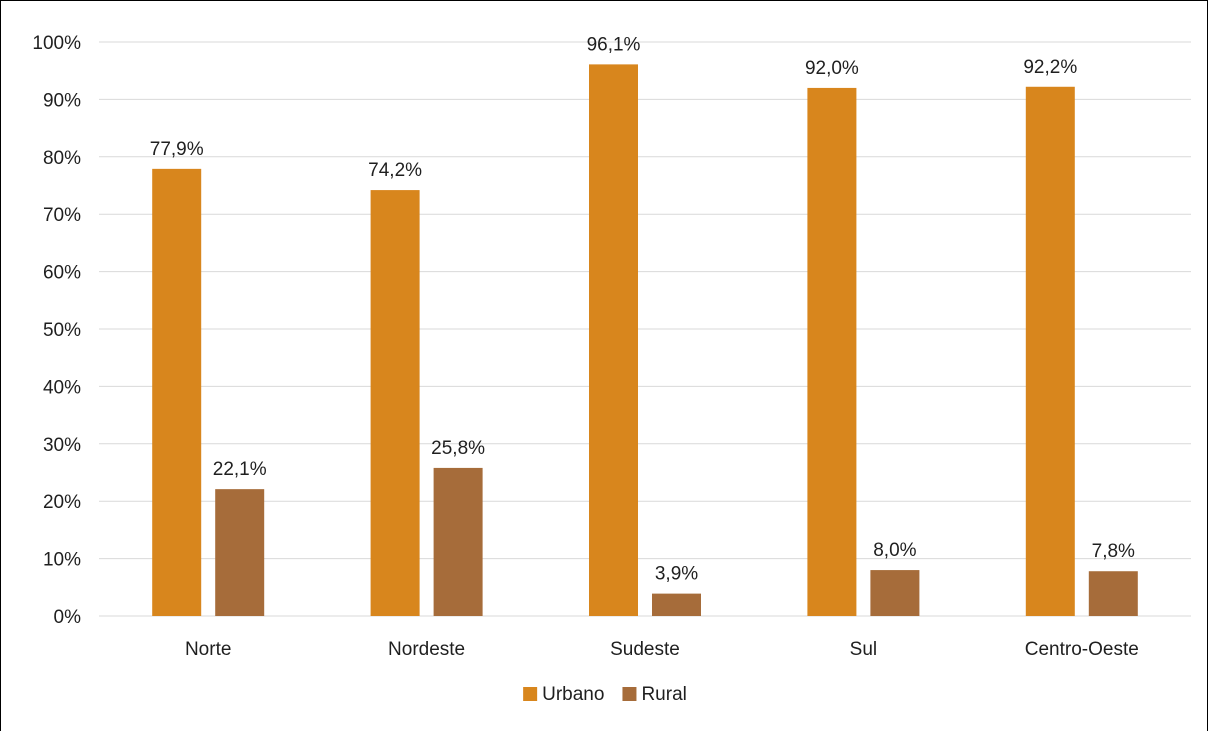 Image resolution: width=1208 pixels, height=732 pixels. What do you see at coordinates (177, 149) in the screenshot?
I see `data-label: 77,9%` at bounding box center [177, 149].